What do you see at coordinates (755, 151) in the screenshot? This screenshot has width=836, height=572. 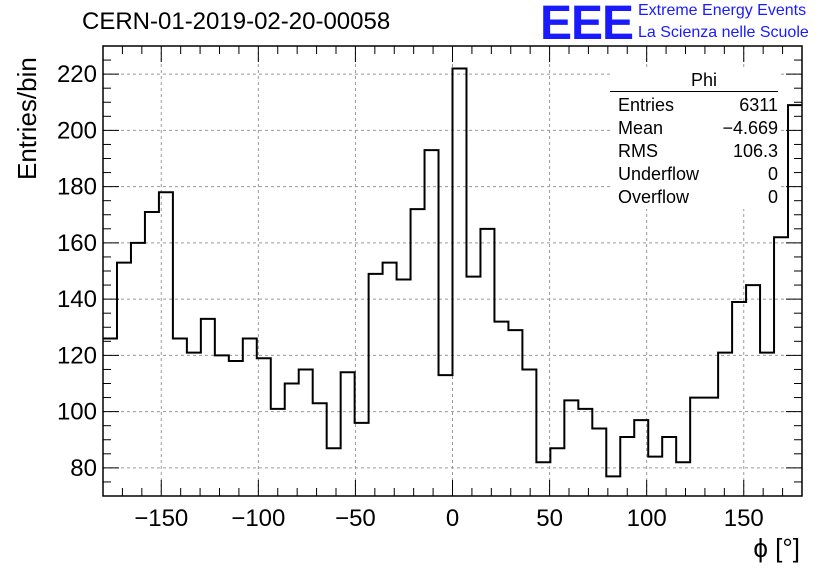 I see `stats-value: 106.3` at bounding box center [755, 151].